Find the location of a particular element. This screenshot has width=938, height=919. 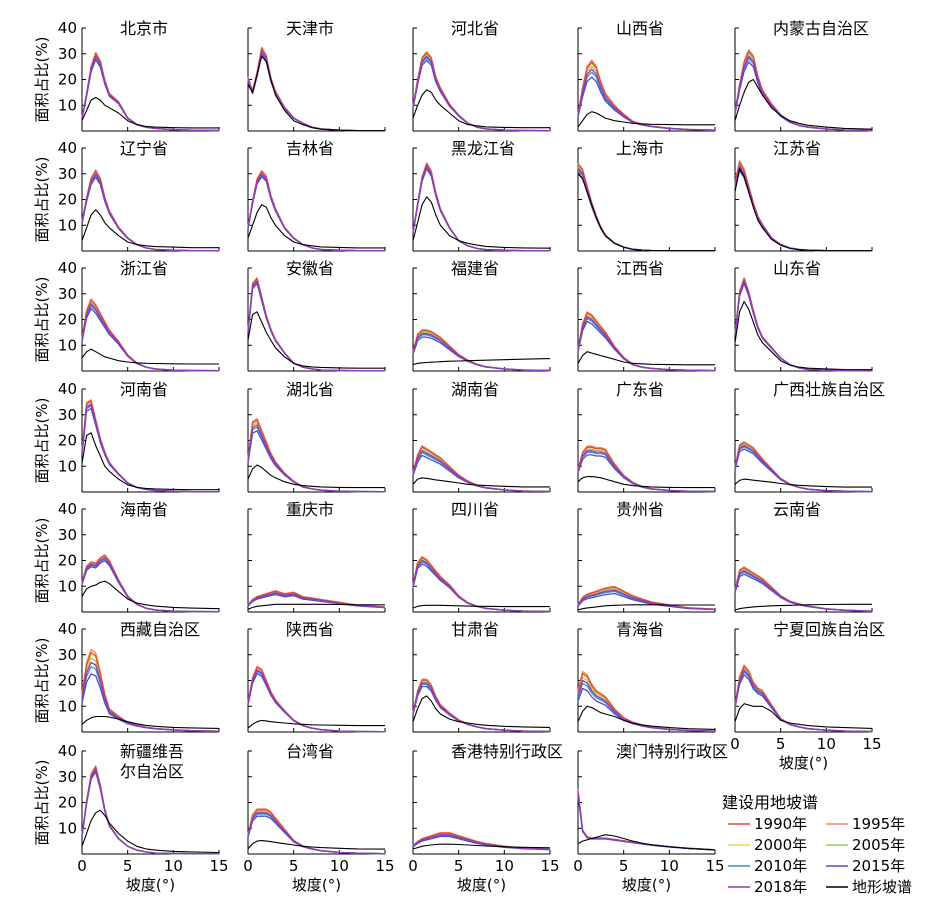

legend-label-1995: 1995年 is located at coordinates (878, 824).